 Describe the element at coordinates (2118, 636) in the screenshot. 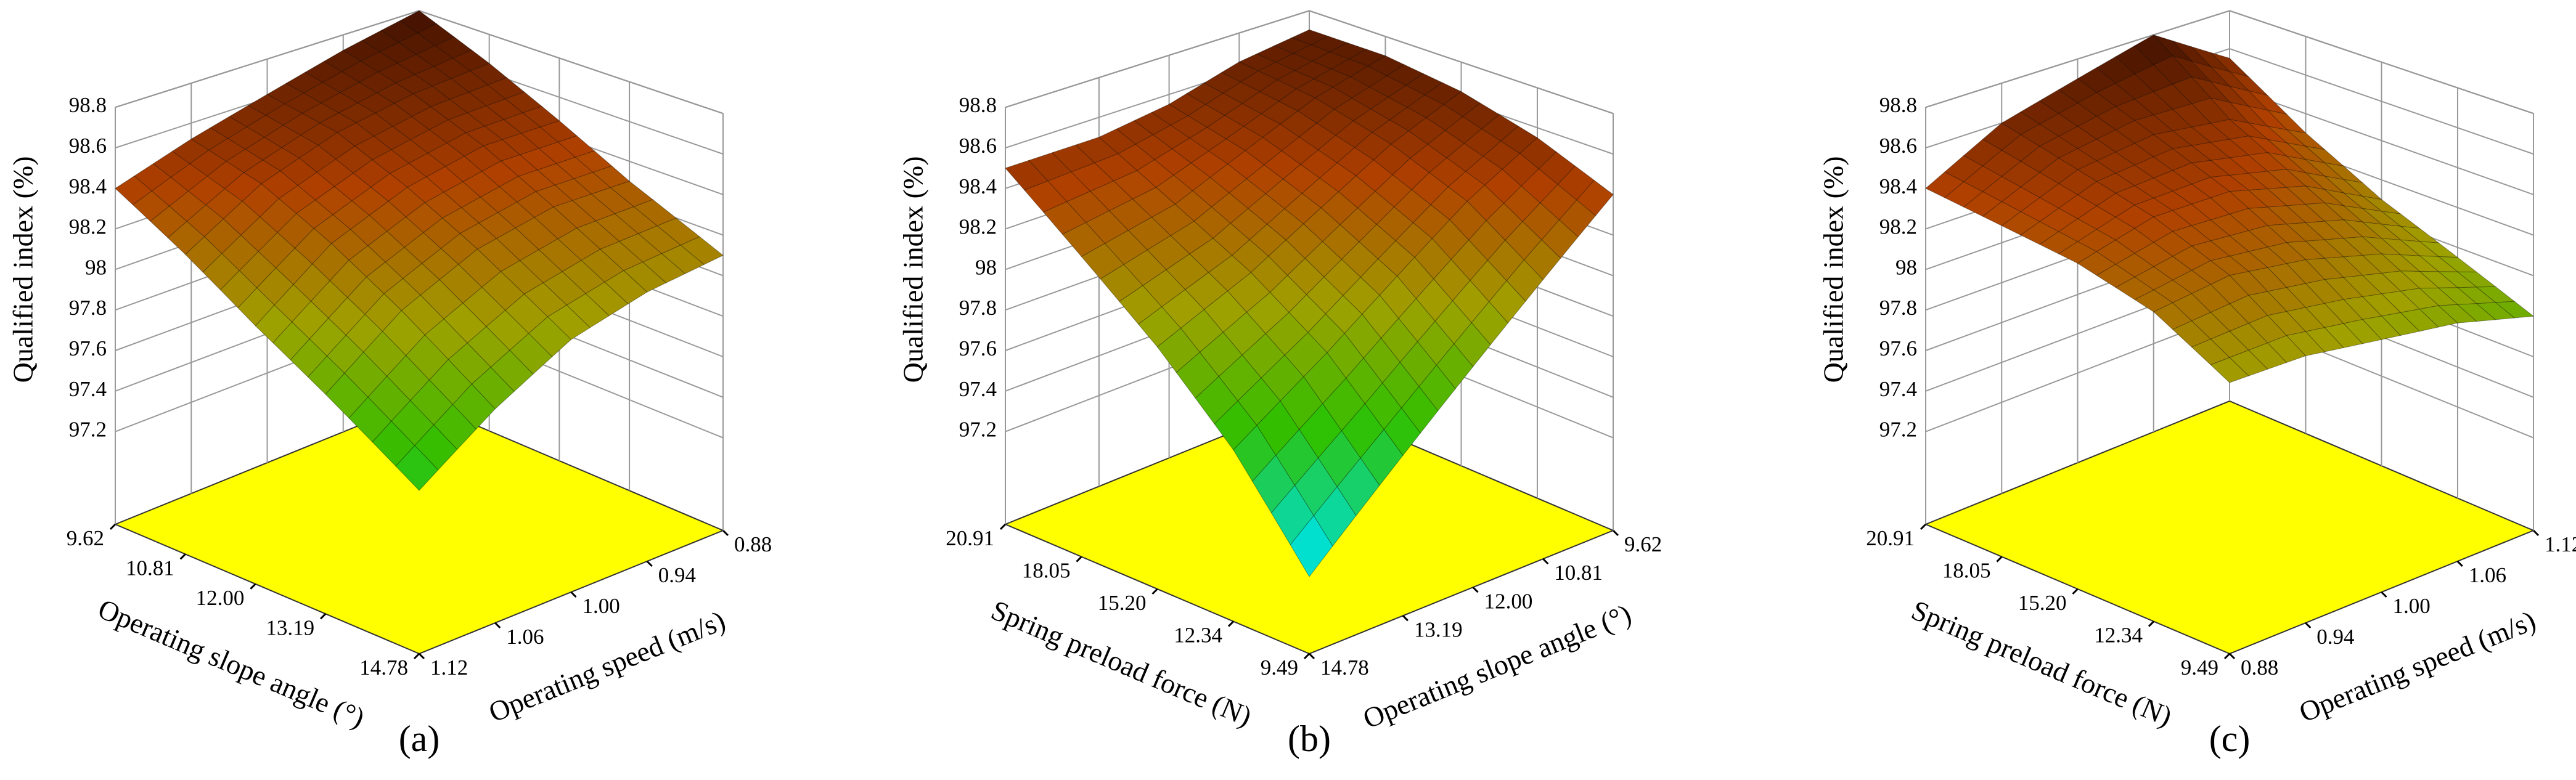

I see `x-tick-label: 12.34` at that location.